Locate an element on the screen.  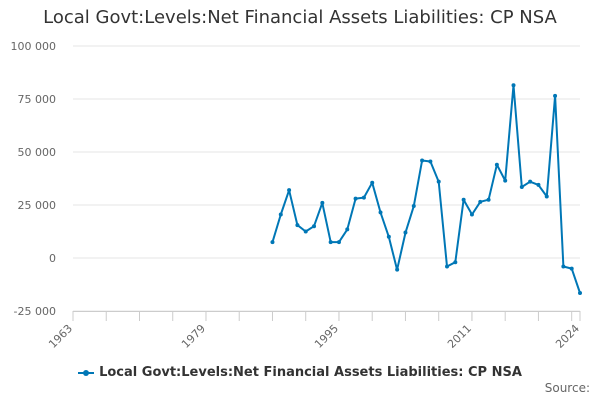
y-tick-label: 100 000 is located at coordinates (34, 46).